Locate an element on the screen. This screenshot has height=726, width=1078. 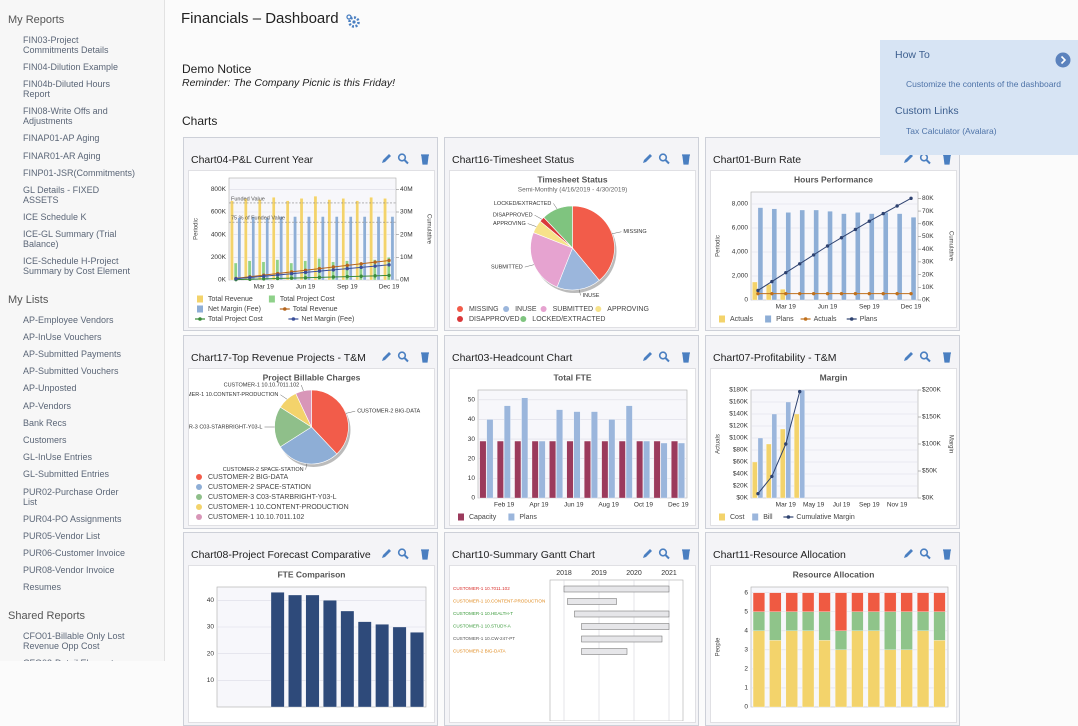
sidebar-link: AP-Vendors is located at coordinates (47, 405).